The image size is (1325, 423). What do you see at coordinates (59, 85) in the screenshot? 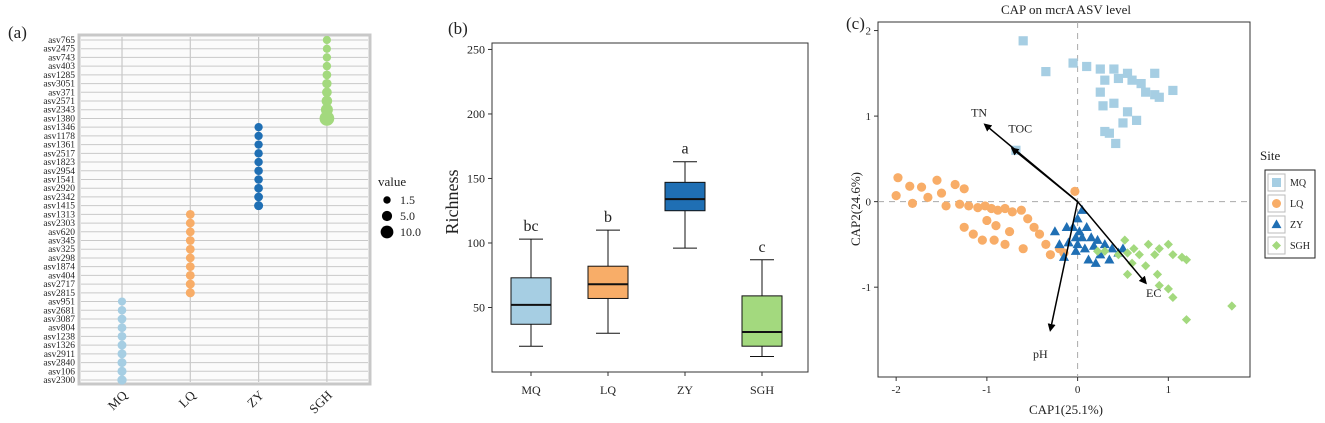
I see `asv-label: asv3051` at bounding box center [59, 85].